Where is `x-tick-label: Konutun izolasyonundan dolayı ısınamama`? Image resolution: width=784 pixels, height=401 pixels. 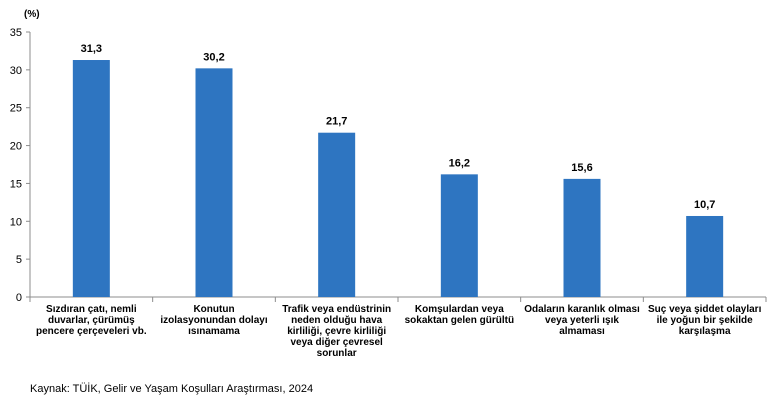
x-tick-label: Konutun izolasyonundan dolayı ısınamama is located at coordinates (214, 320).